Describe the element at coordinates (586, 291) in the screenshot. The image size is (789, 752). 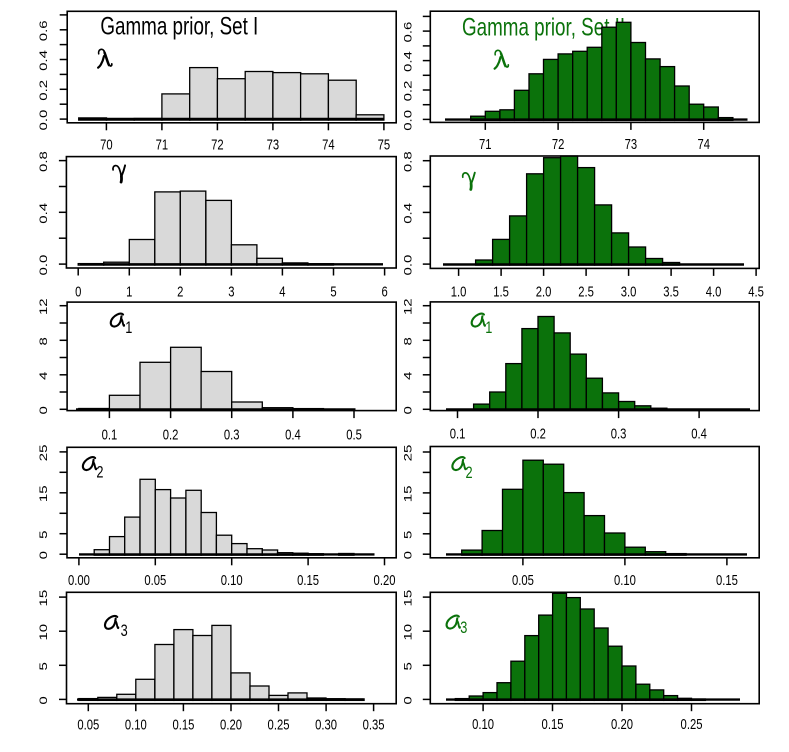
I see `svg-text: 2.5` at that location.